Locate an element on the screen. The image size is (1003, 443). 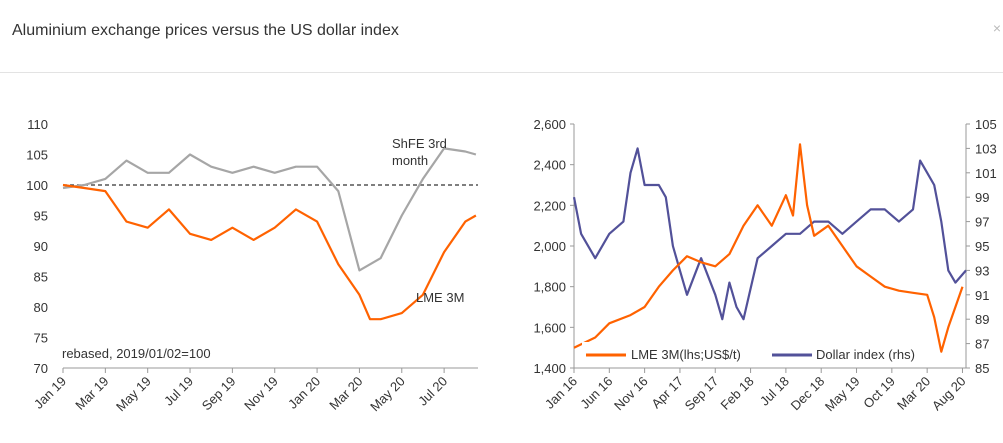
chart1-y-tick-label: 90 is located at coordinates (41, 246).